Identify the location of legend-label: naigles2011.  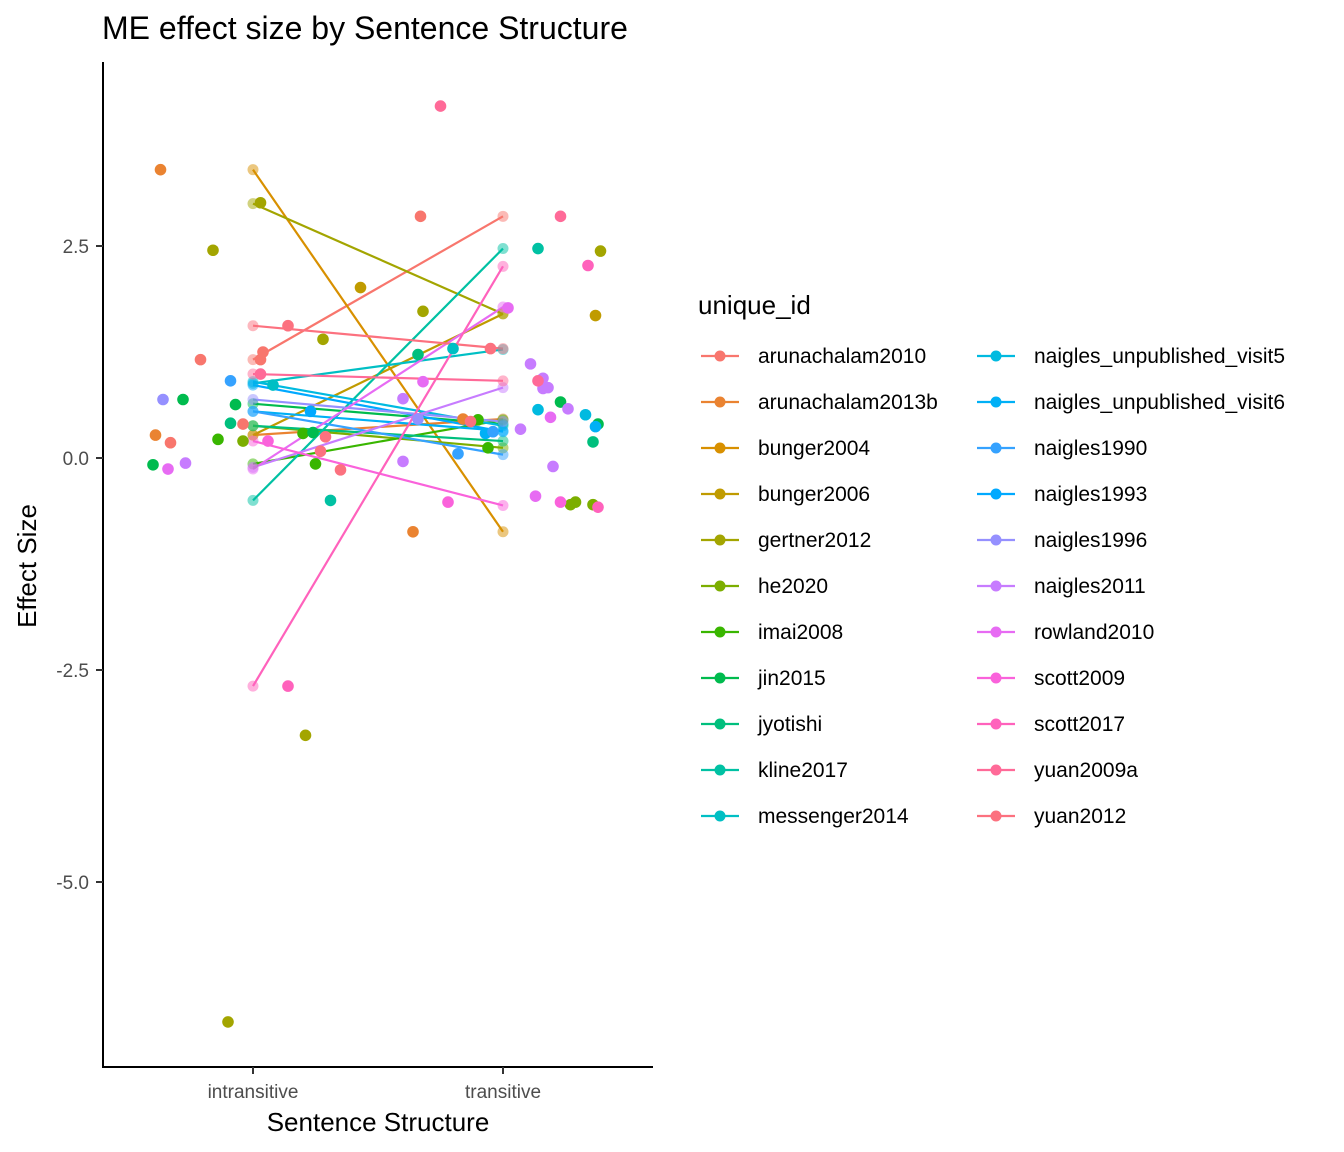
(1090, 586).